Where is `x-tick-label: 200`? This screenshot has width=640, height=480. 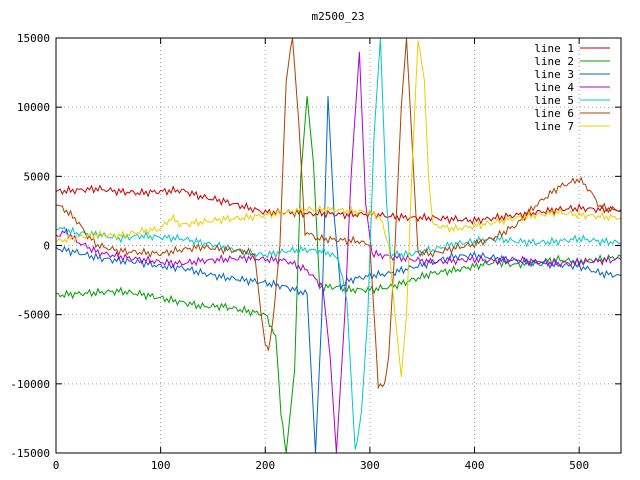 x-tick-label: 200 is located at coordinates (265, 465).